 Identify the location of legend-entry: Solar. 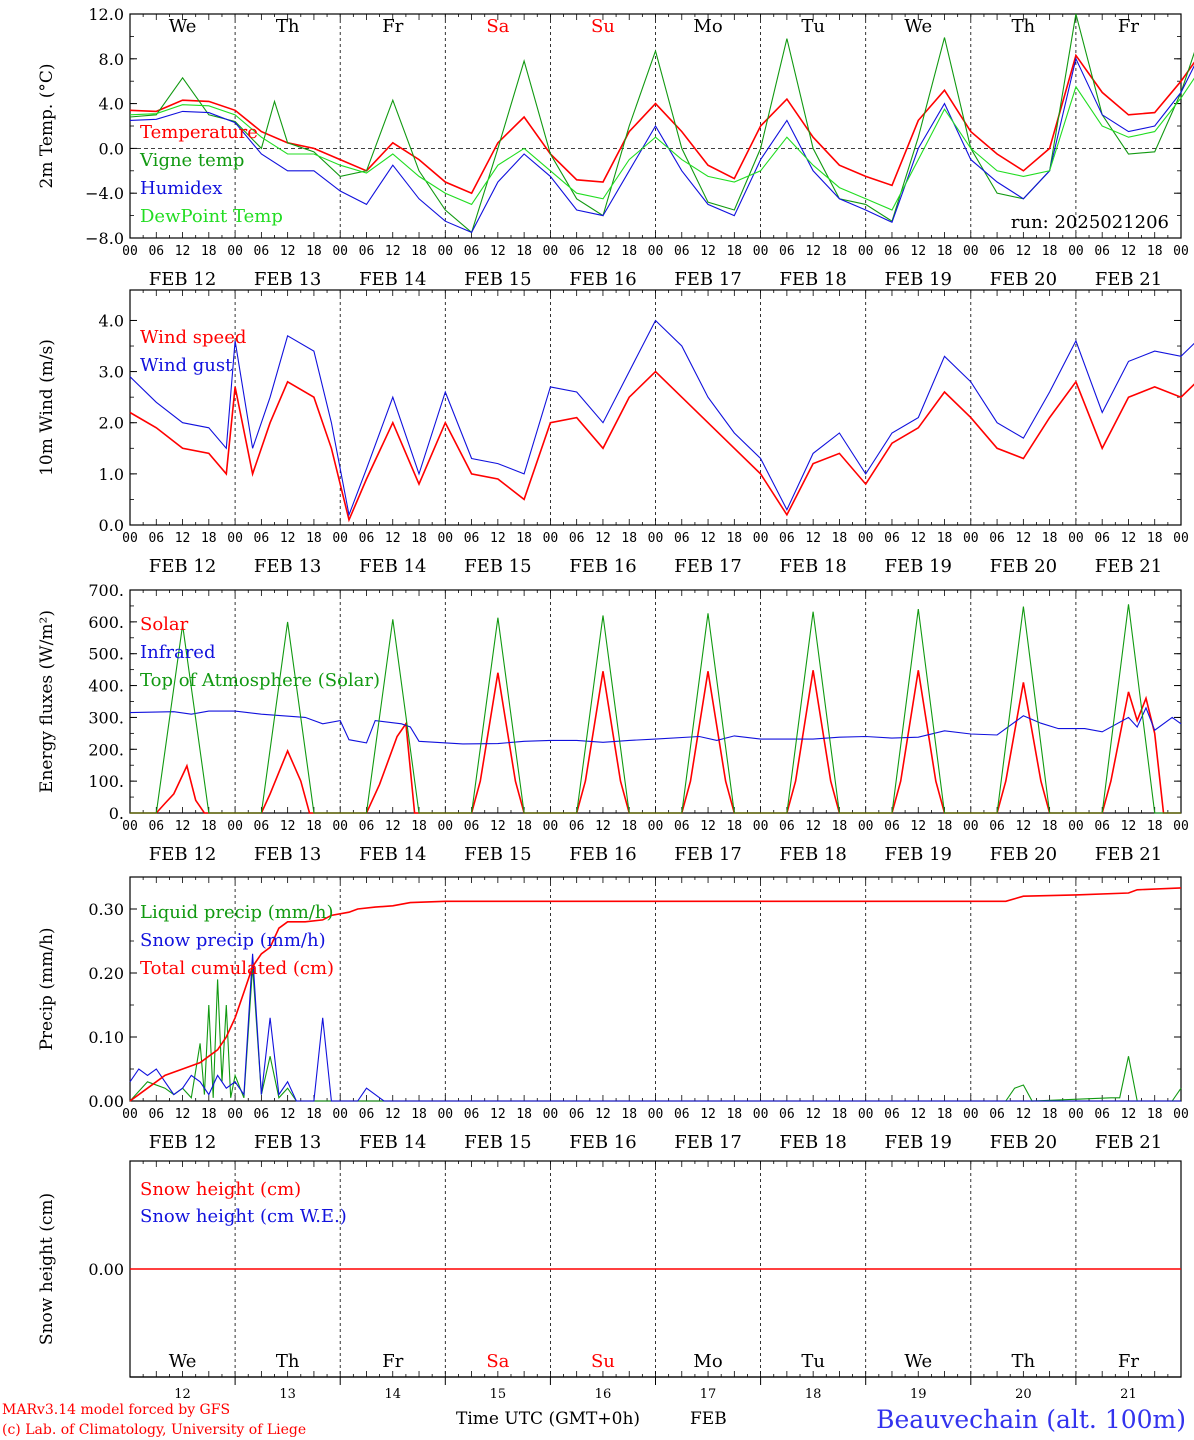
(164, 624).